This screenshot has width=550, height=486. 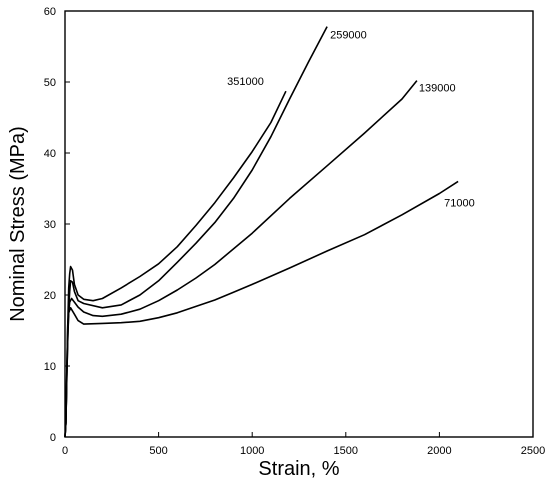 I want to click on y-tick-label: 20, so click(x=50, y=296).